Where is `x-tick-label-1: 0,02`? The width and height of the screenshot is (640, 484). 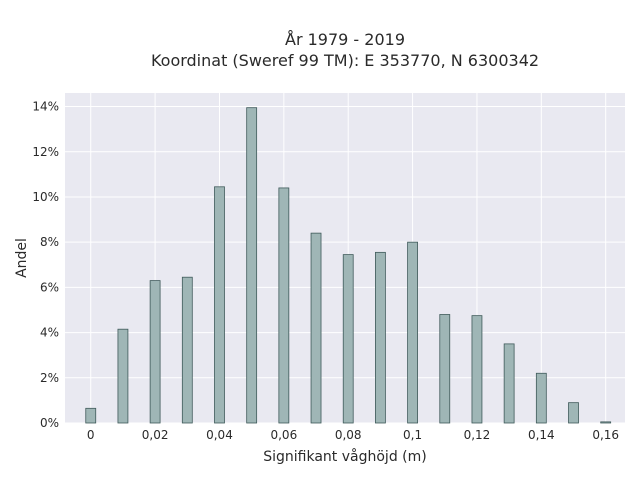 x-tick-label-1: 0,02 is located at coordinates (155, 435).